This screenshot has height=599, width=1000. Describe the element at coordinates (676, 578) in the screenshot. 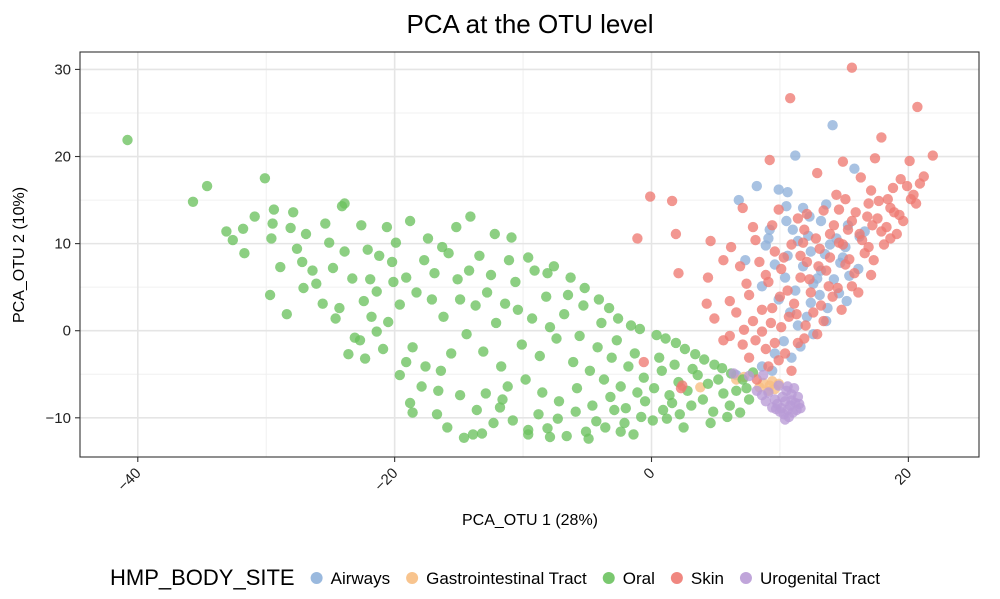

I see `legend-key-skin` at that location.